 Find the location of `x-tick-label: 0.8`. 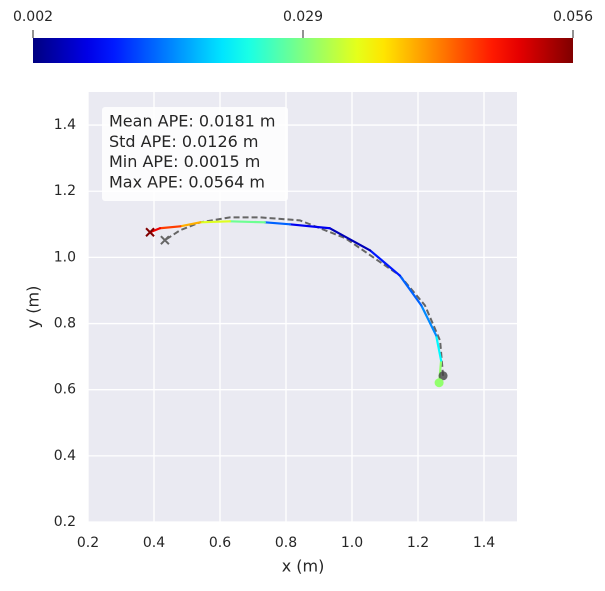

x-tick-label: 0.8 is located at coordinates (286, 543).